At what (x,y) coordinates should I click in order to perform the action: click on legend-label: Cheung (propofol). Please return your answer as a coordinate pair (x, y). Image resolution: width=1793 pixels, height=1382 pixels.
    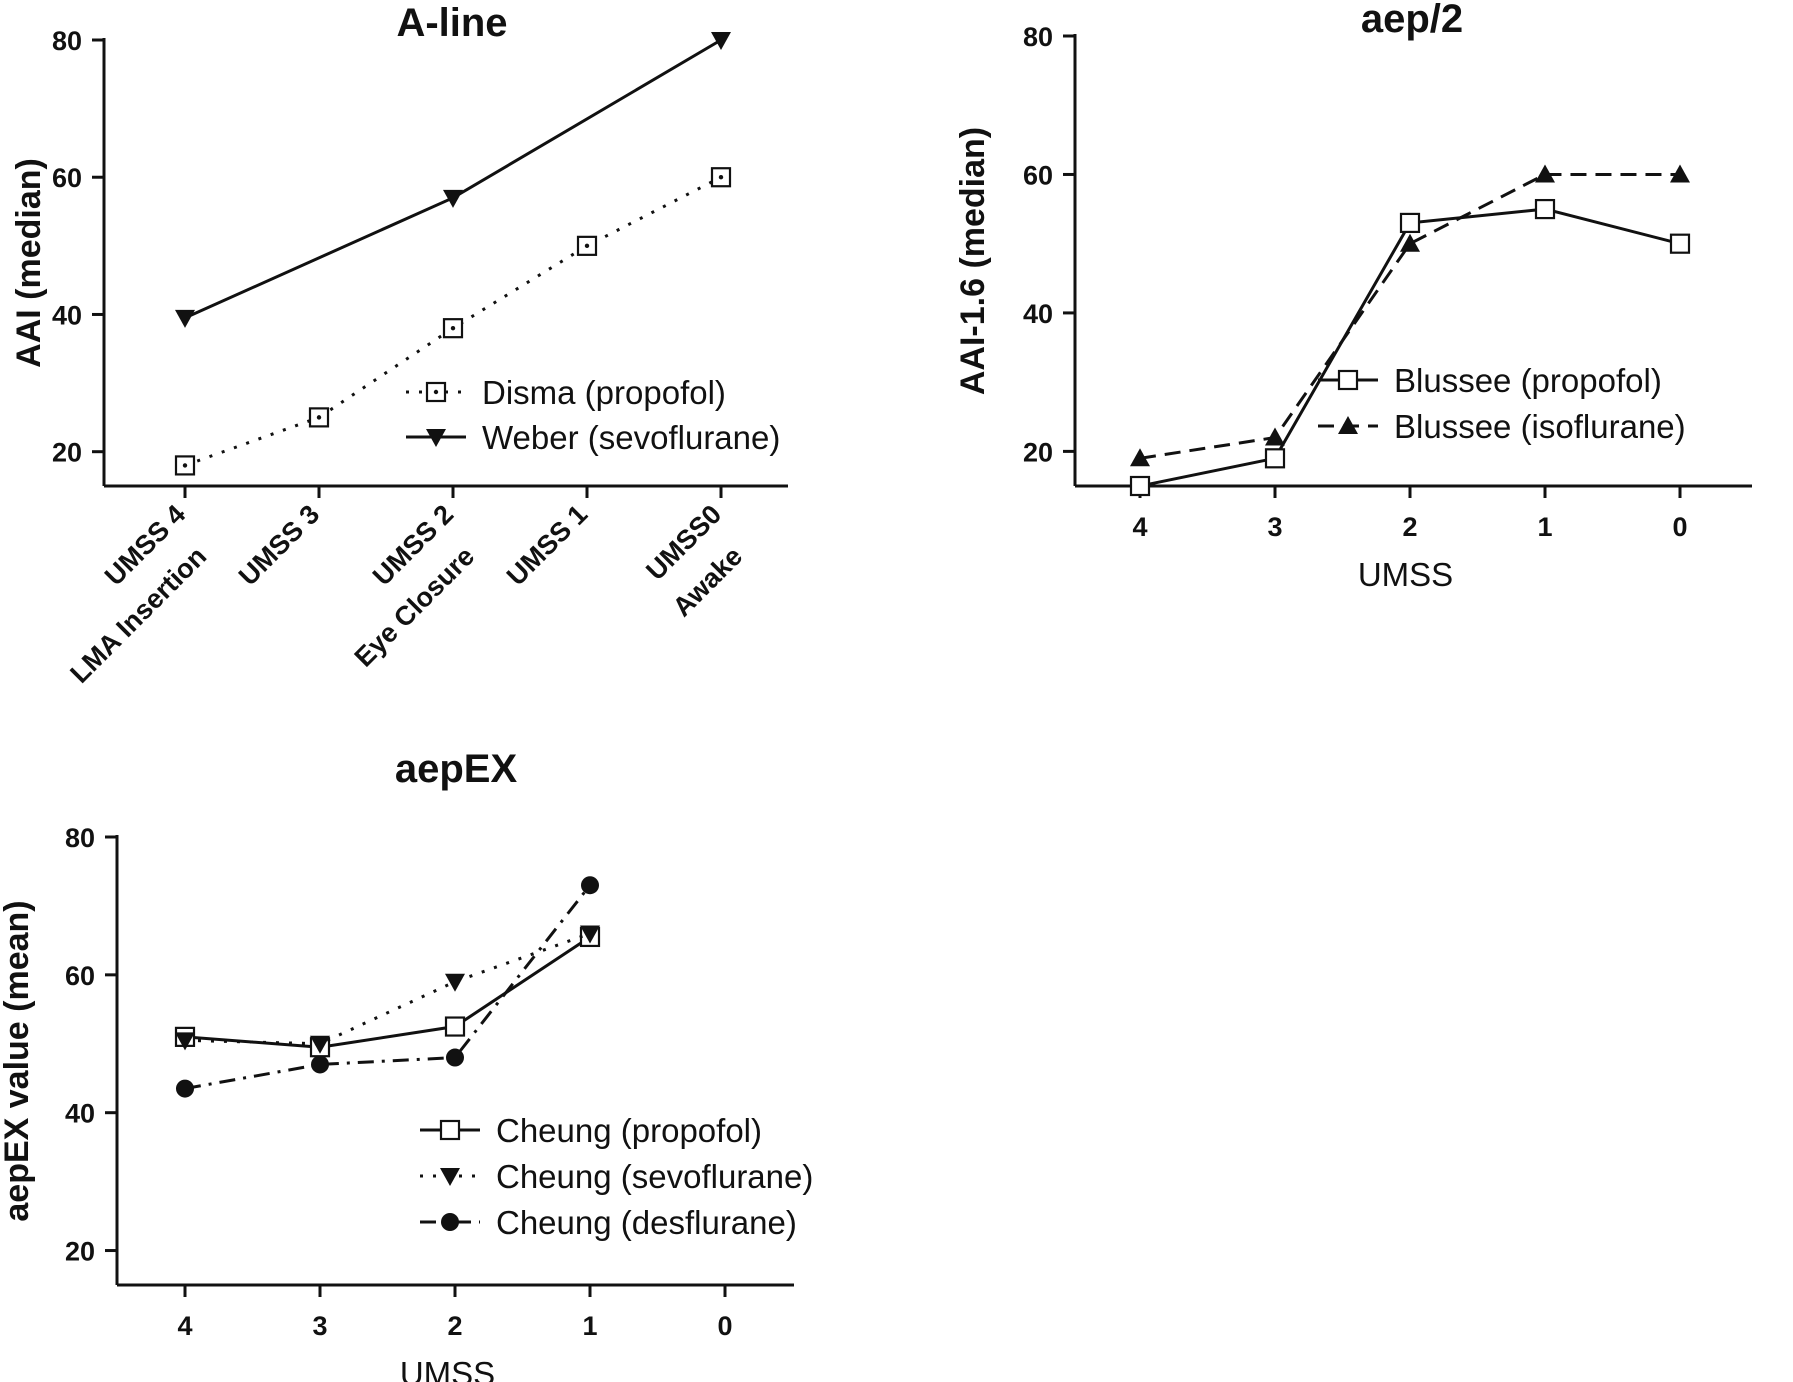
    Looking at the image, I should click on (629, 1130).